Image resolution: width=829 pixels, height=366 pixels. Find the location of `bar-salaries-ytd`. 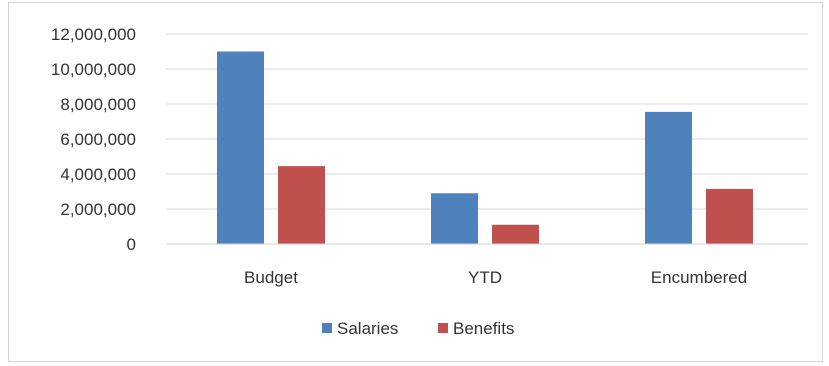

bar-salaries-ytd is located at coordinates (454, 218).